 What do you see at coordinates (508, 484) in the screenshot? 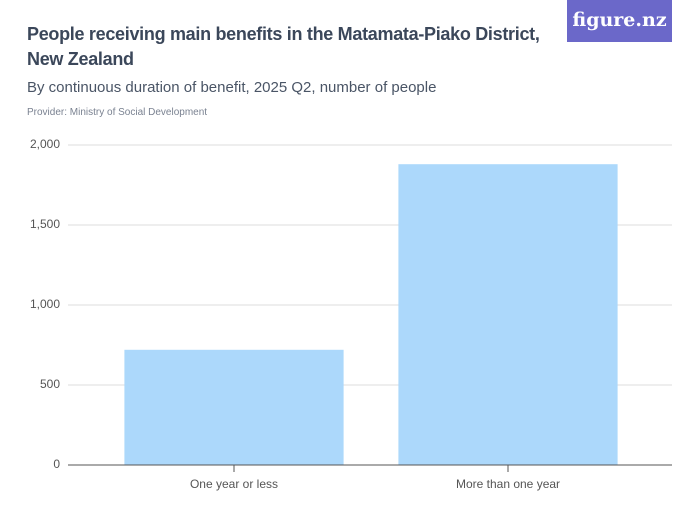
I see `x-tick-label: More than one year` at bounding box center [508, 484].